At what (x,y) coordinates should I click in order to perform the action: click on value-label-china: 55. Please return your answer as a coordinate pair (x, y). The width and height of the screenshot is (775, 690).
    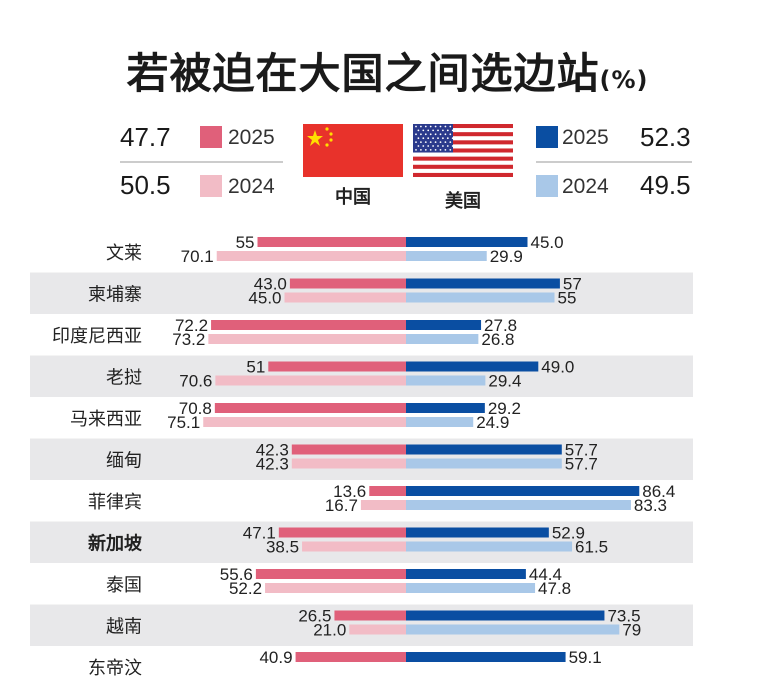
    Looking at the image, I should click on (245, 242).